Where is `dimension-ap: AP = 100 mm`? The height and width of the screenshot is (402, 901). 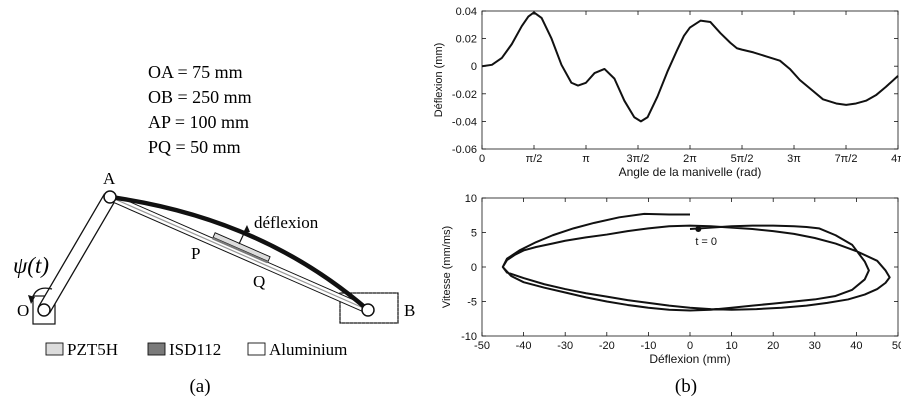 dimension-ap: AP = 100 mm is located at coordinates (198, 122).